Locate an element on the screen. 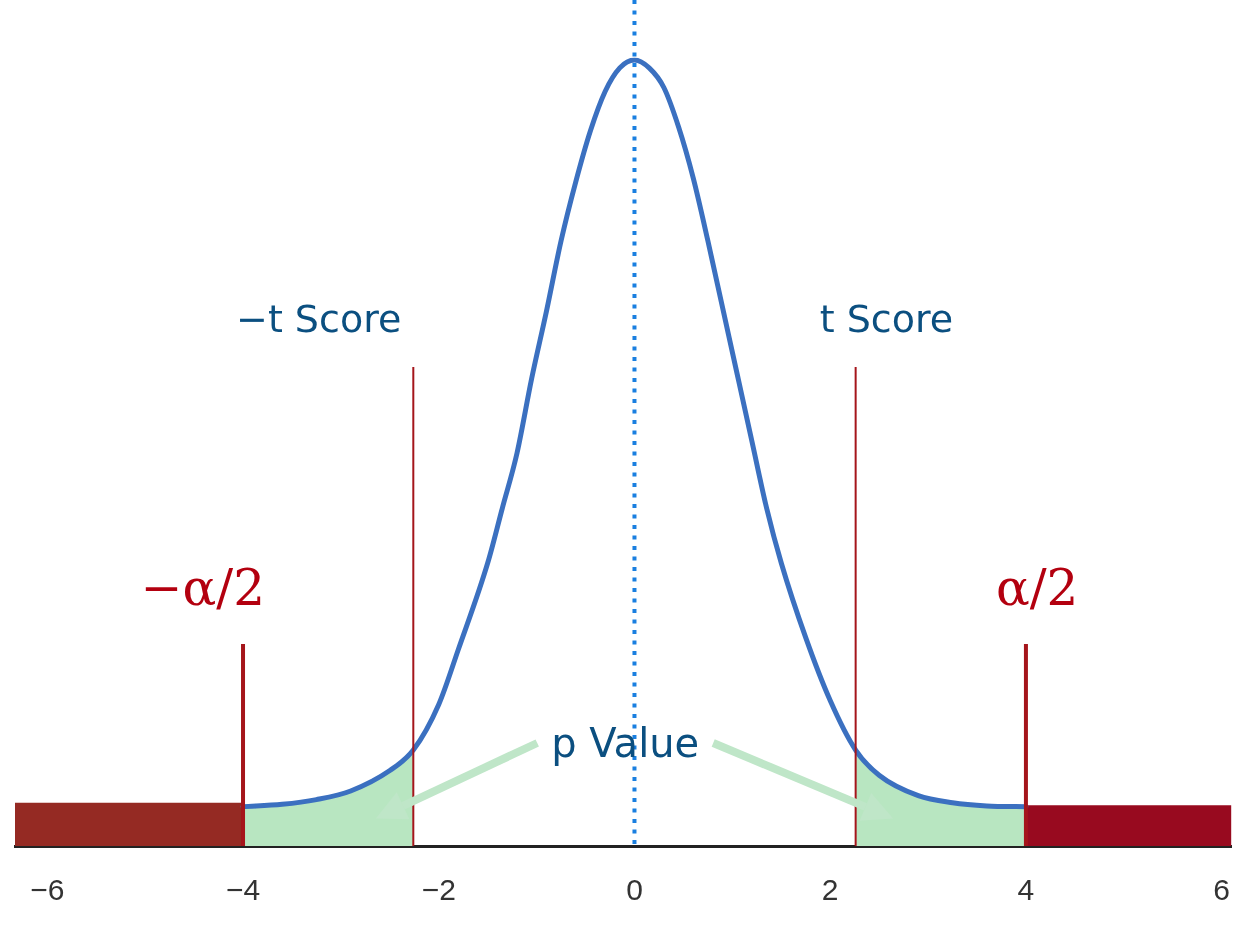 Image resolution: width=1258 pixels, height=943 pixels. x-tick-label: 6 is located at coordinates (1221, 890).